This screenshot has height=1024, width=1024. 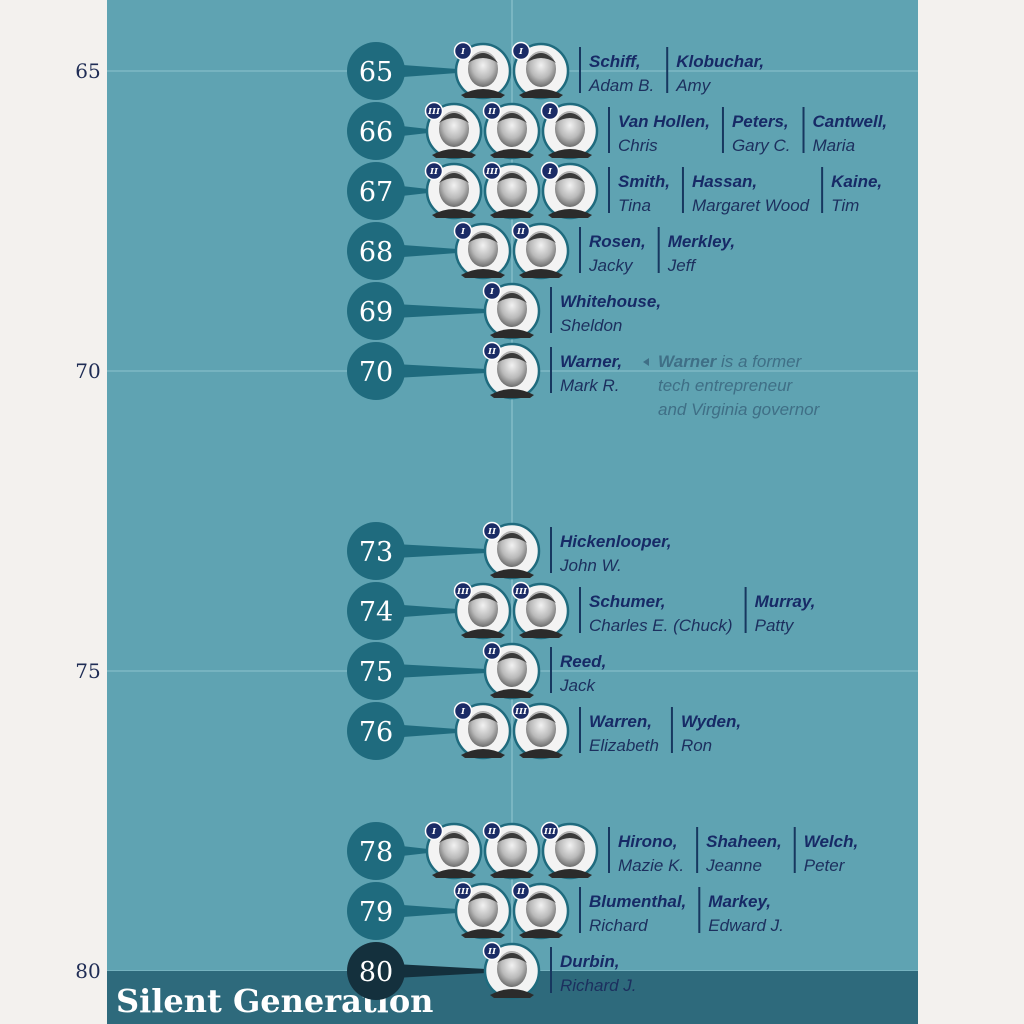 I want to click on age-label: 67, so click(x=376, y=192).